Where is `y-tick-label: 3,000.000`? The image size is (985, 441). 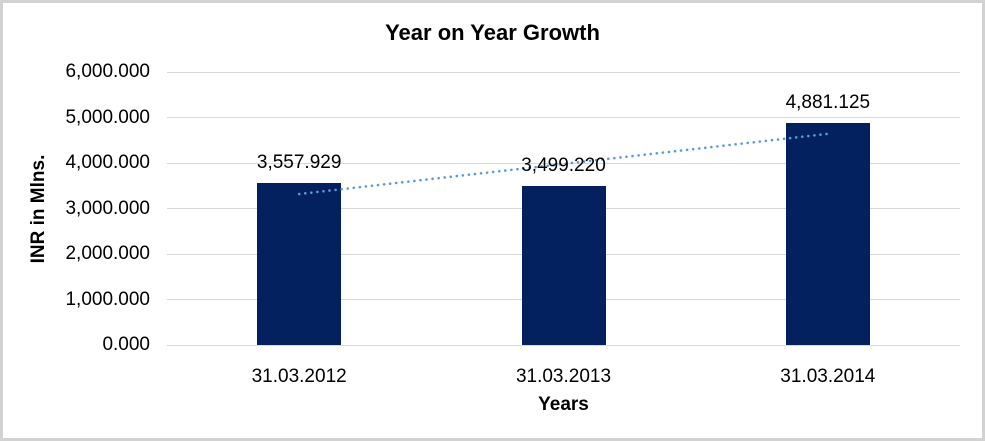
y-tick-label: 3,000.000 is located at coordinates (107, 208).